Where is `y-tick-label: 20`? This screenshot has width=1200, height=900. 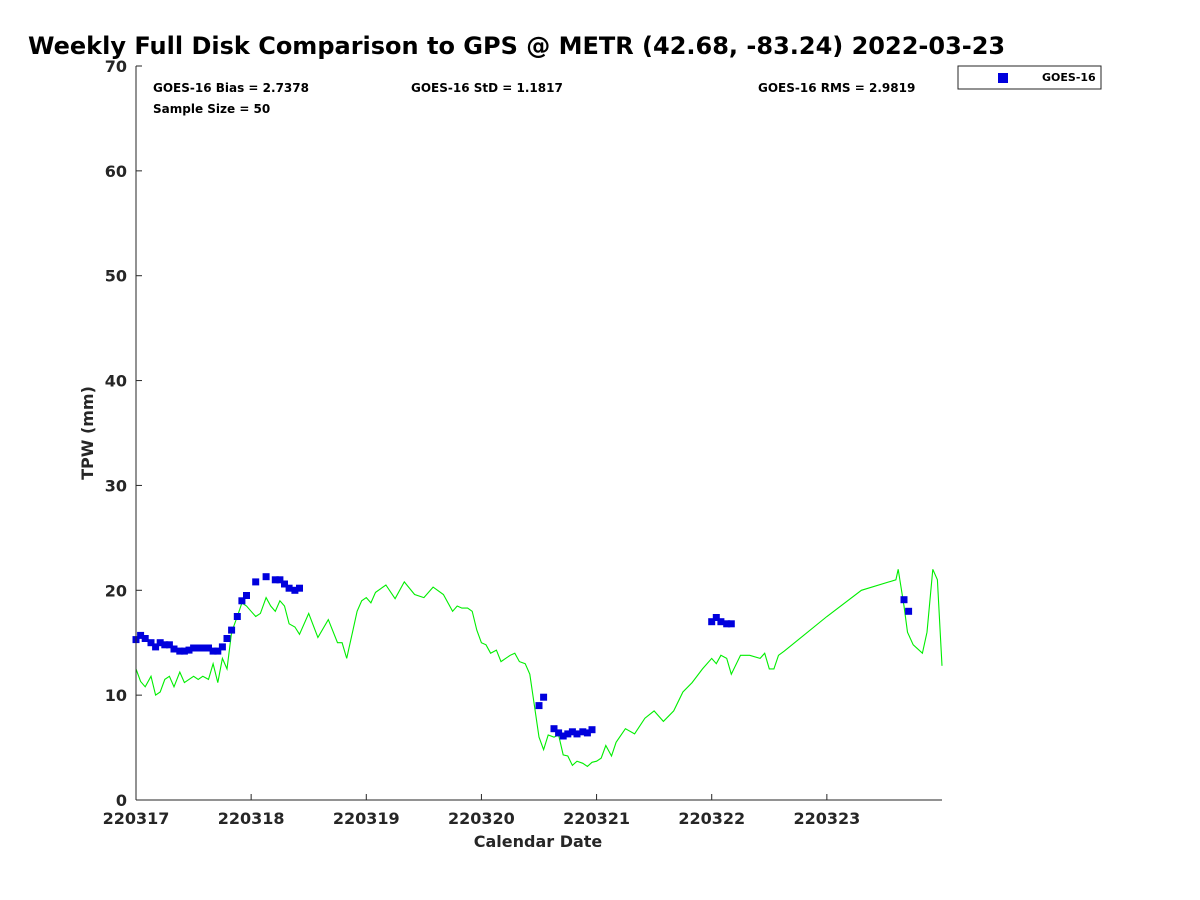
y-tick-label: 20 is located at coordinates (116, 590).